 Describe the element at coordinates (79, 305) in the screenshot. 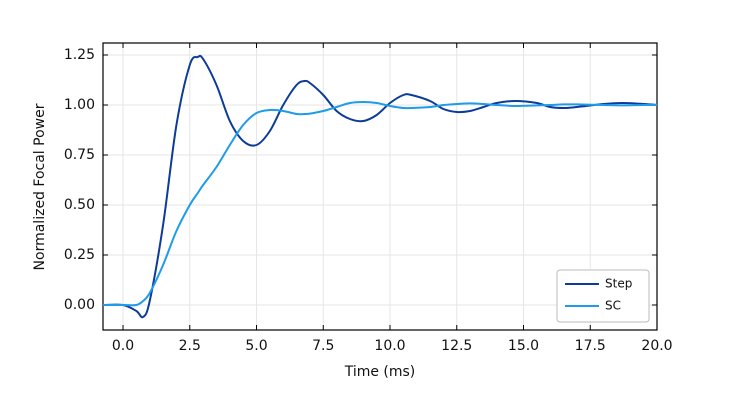

I see `y-tick-label: 0.00` at that location.